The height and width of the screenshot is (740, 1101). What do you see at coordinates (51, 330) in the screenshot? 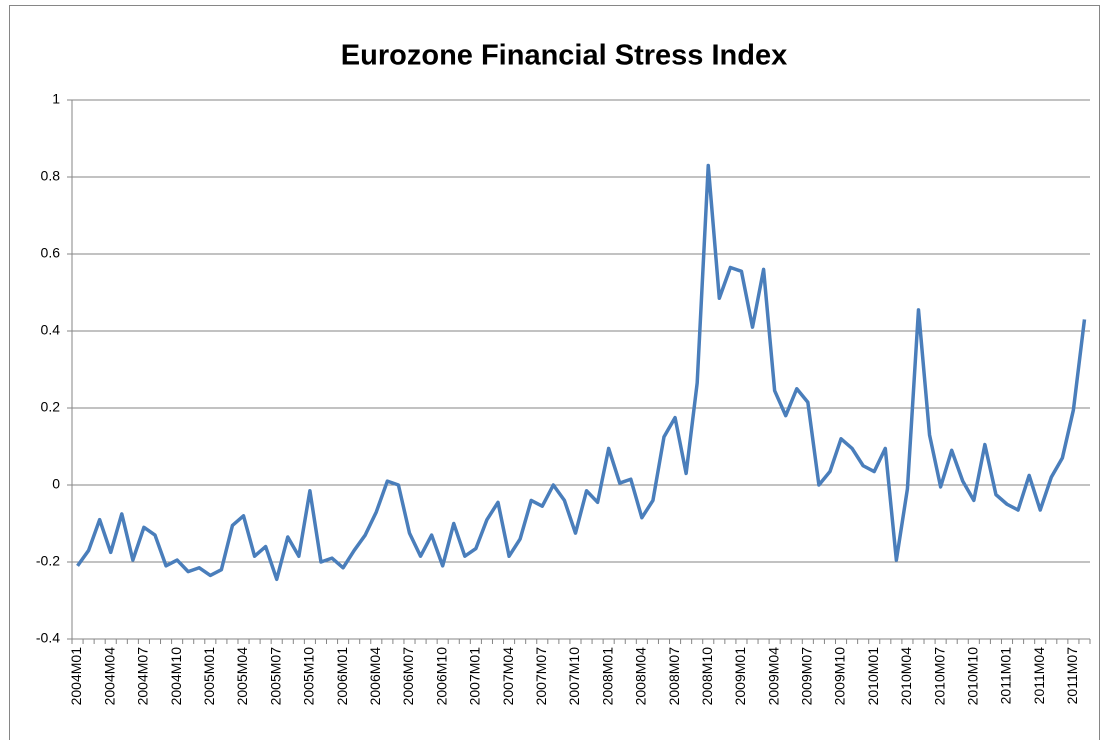
I see `y-tick-label: 0.4` at bounding box center [51, 330].